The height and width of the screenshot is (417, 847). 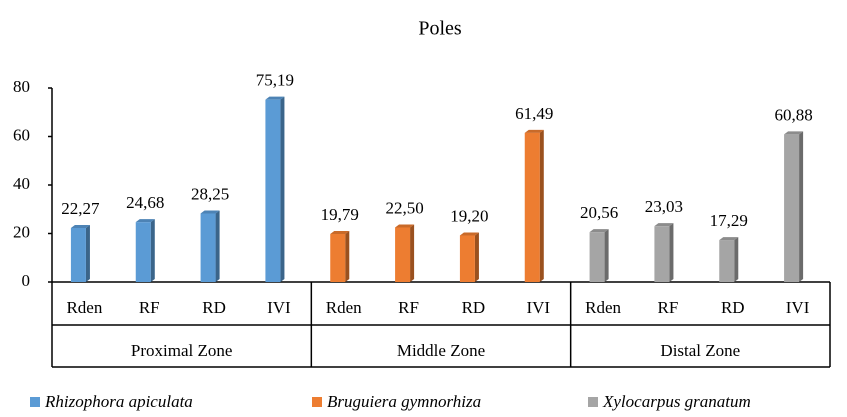 What do you see at coordinates (275, 80) in the screenshot?
I see `data-label: 75,19` at bounding box center [275, 80].